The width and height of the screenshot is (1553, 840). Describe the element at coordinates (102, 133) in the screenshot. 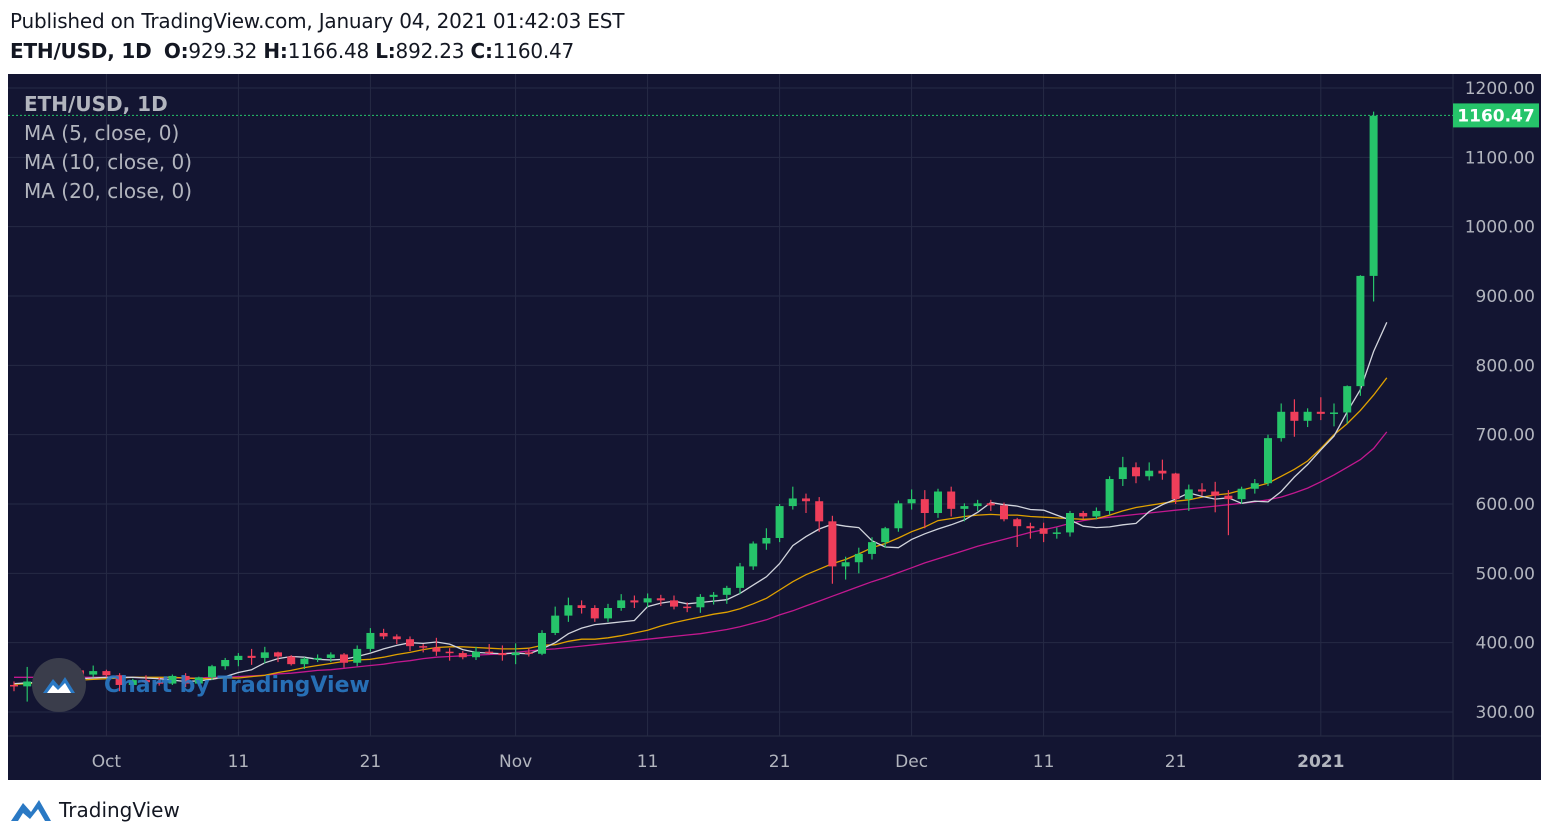

I see `legend-ma5: MA (5, close, 0)` at that location.